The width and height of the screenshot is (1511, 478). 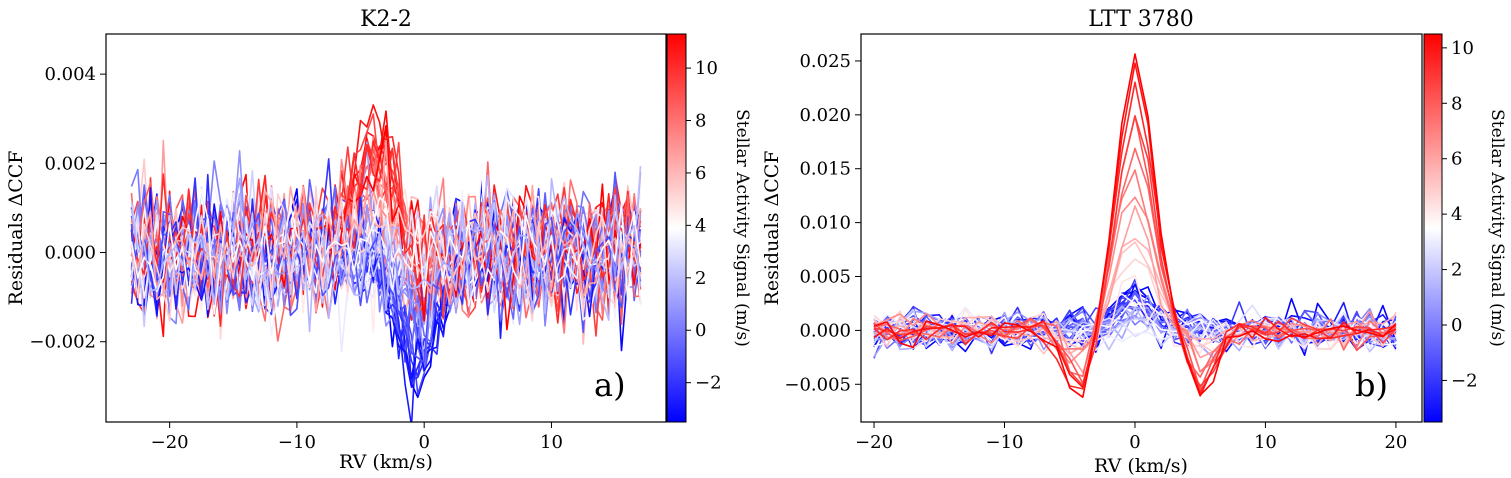 What do you see at coordinates (825, 277) in the screenshot?
I see `y-tick-label: 0.005` at bounding box center [825, 277].